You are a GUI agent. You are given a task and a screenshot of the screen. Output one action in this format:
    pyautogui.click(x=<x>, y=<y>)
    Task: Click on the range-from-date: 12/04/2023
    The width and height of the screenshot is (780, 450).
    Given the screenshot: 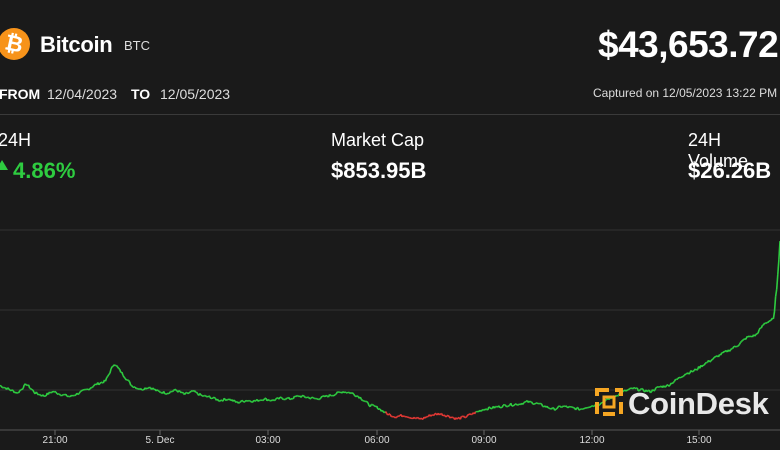 What is the action you would take?
    pyautogui.click(x=82, y=94)
    